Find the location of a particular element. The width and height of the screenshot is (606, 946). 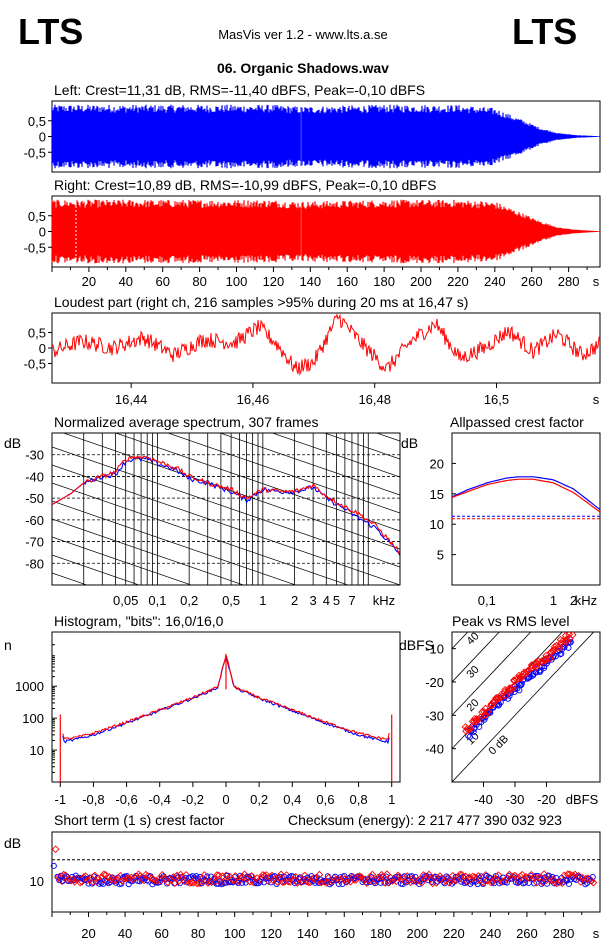

peak-rms-xtick-label: -30 is located at coordinates (515, 799).